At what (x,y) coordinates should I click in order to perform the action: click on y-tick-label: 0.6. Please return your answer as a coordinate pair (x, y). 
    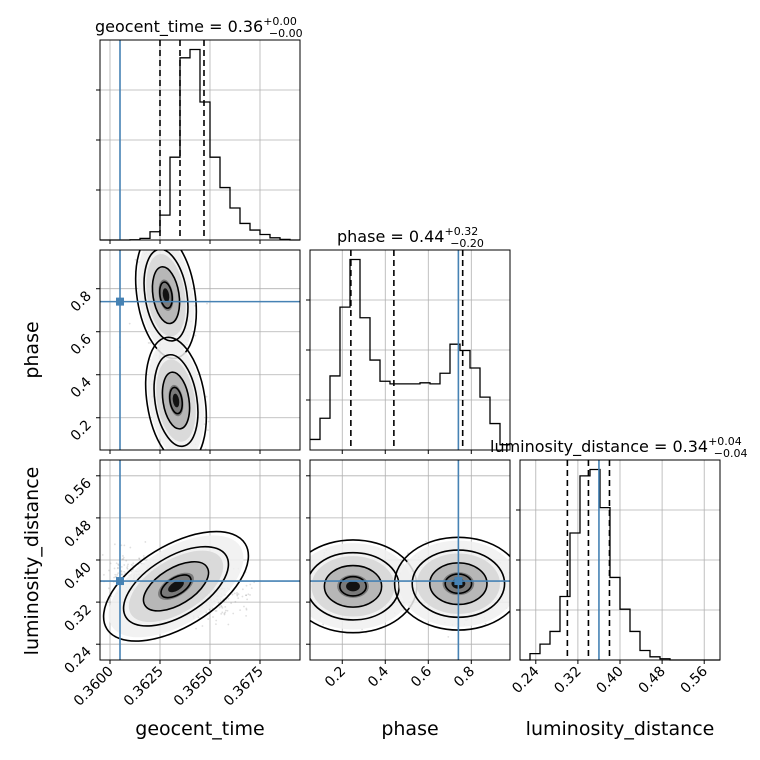
    Looking at the image, I should click on (81, 344).